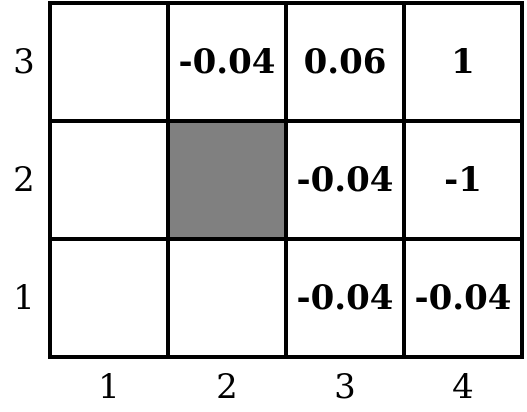  I want to click on column-label: 3, so click(345, 387).